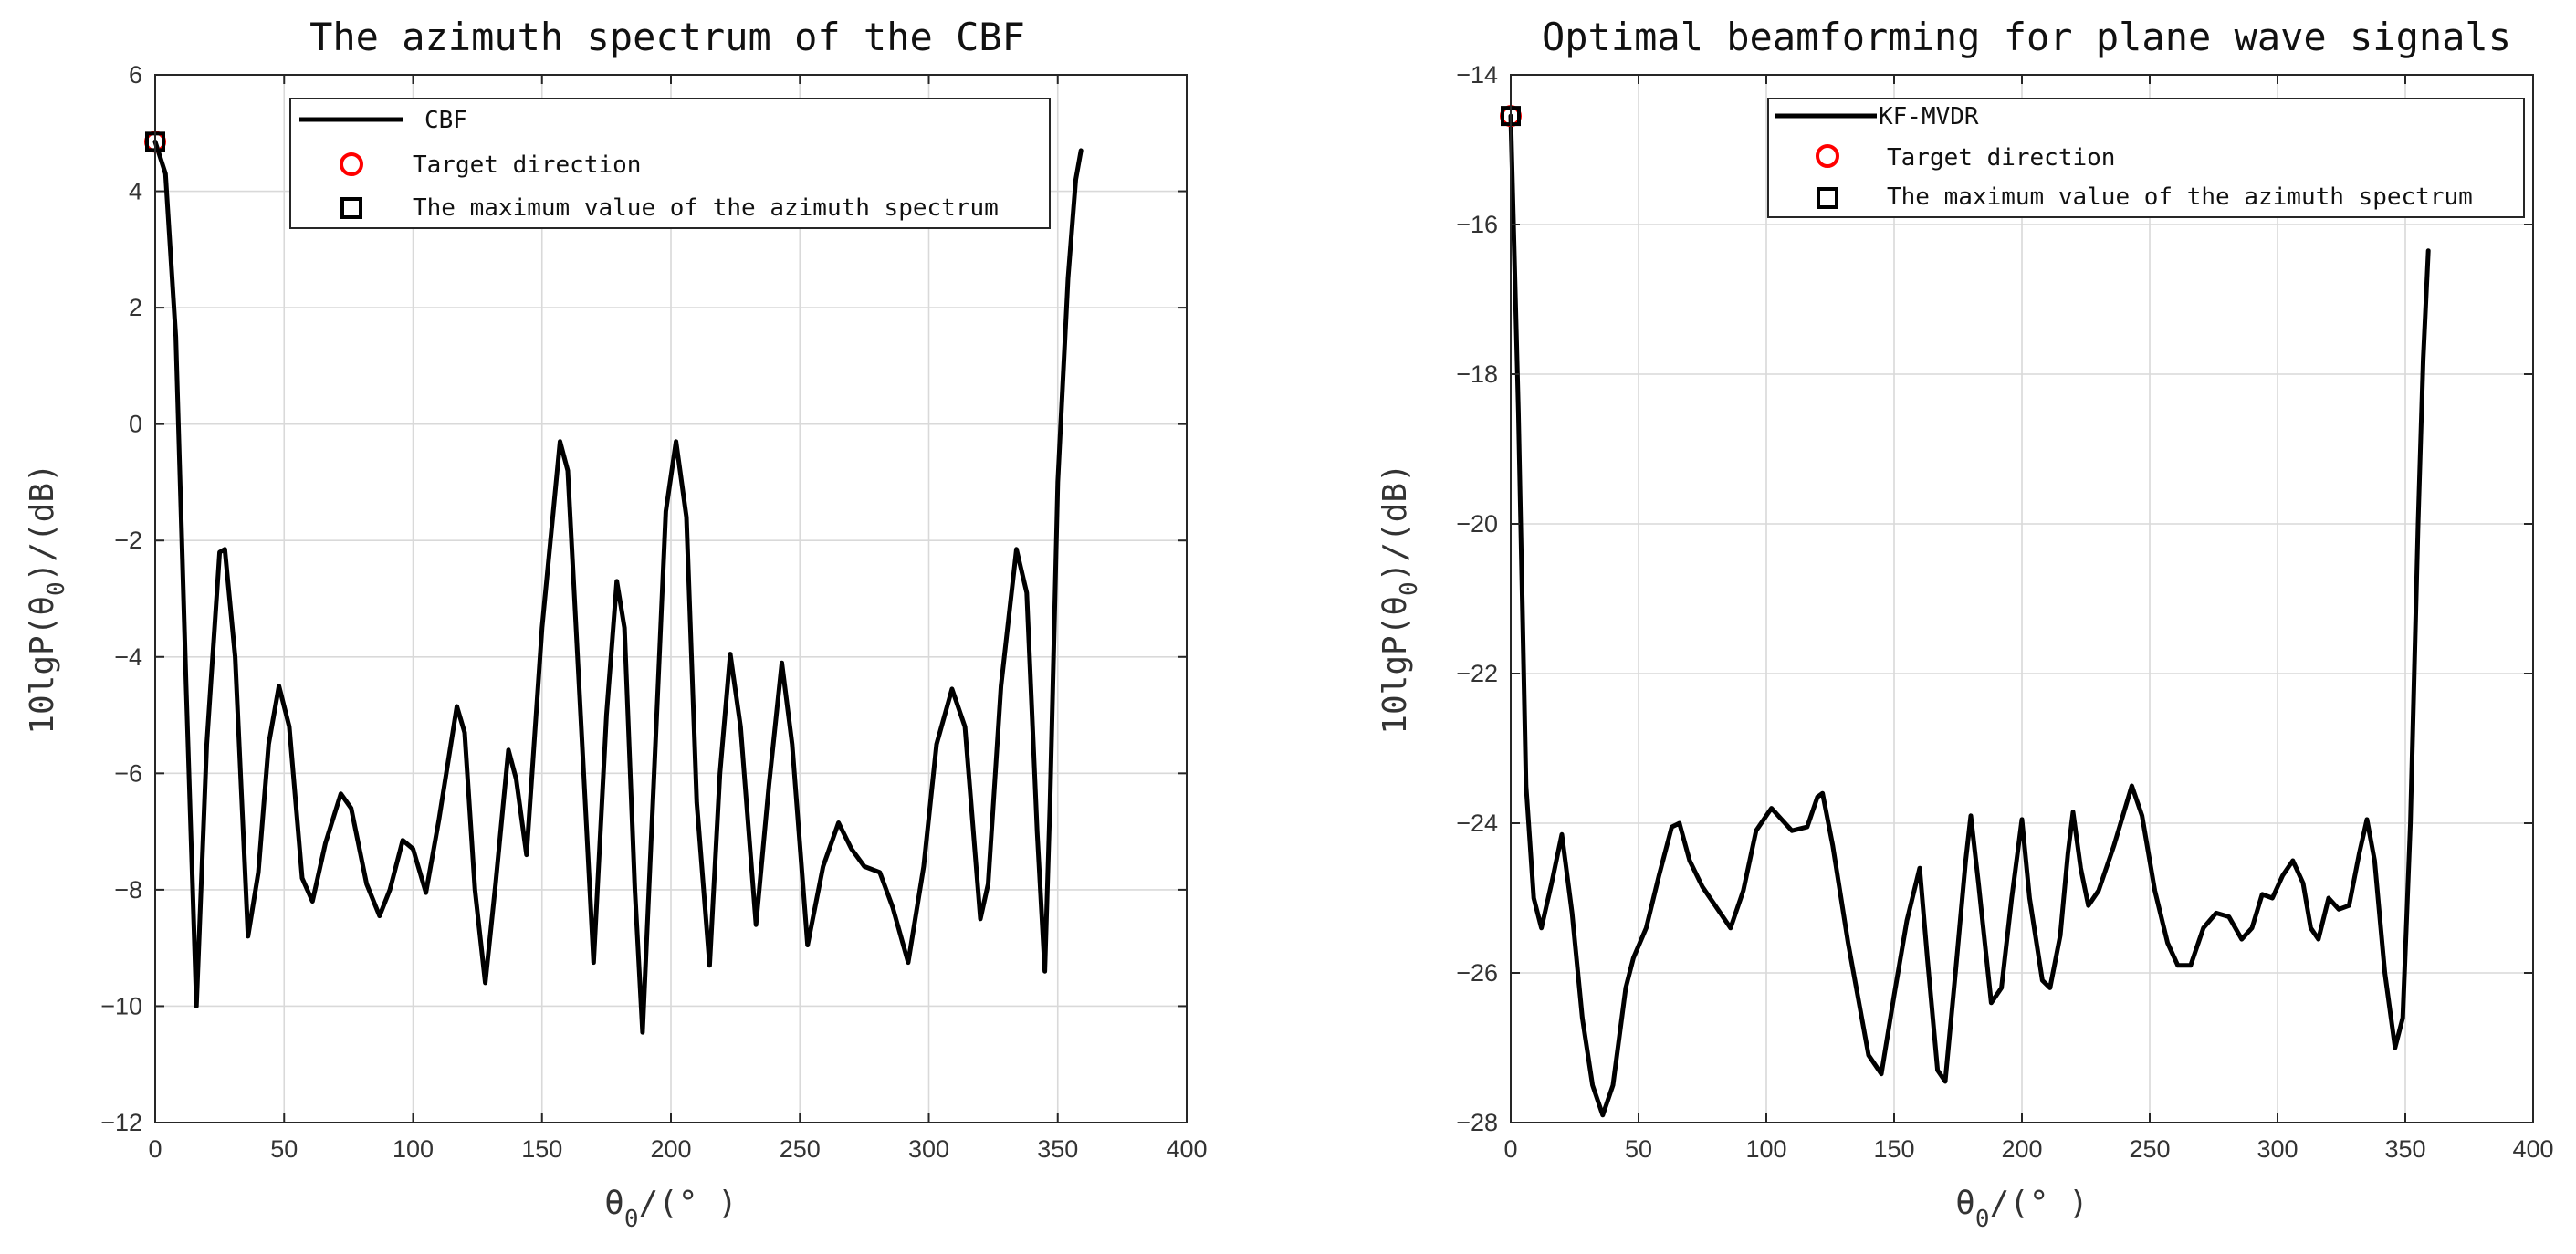 Image resolution: width=2576 pixels, height=1254 pixels. Describe the element at coordinates (136, 308) in the screenshot. I see `y-tick-label: 2` at that location.